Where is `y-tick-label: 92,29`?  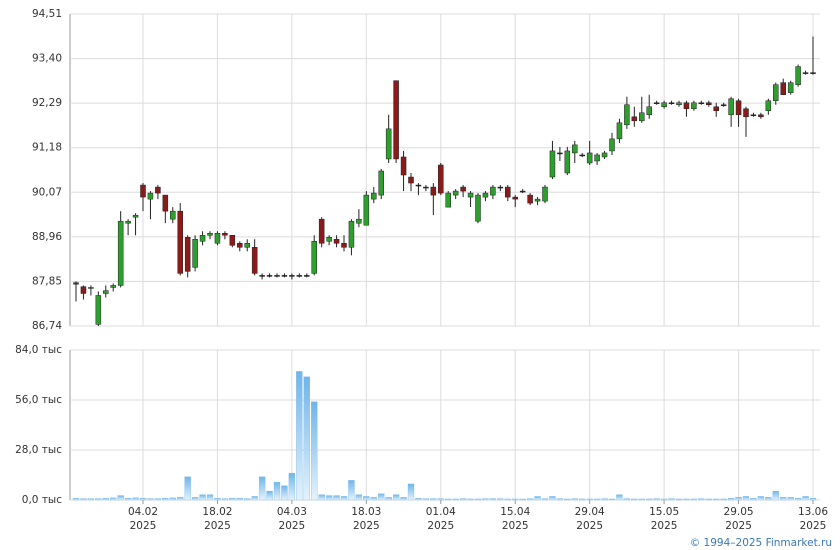
y-tick-label: 92,29 is located at coordinates (47, 103).